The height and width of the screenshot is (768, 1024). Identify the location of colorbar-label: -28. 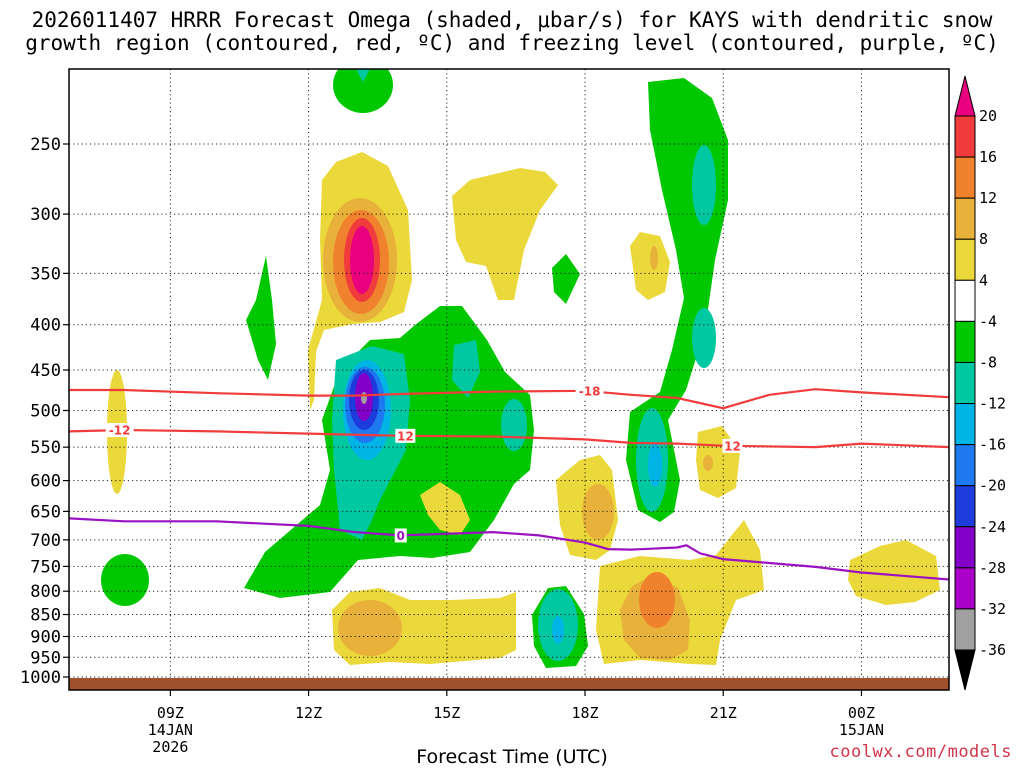
(992, 568).